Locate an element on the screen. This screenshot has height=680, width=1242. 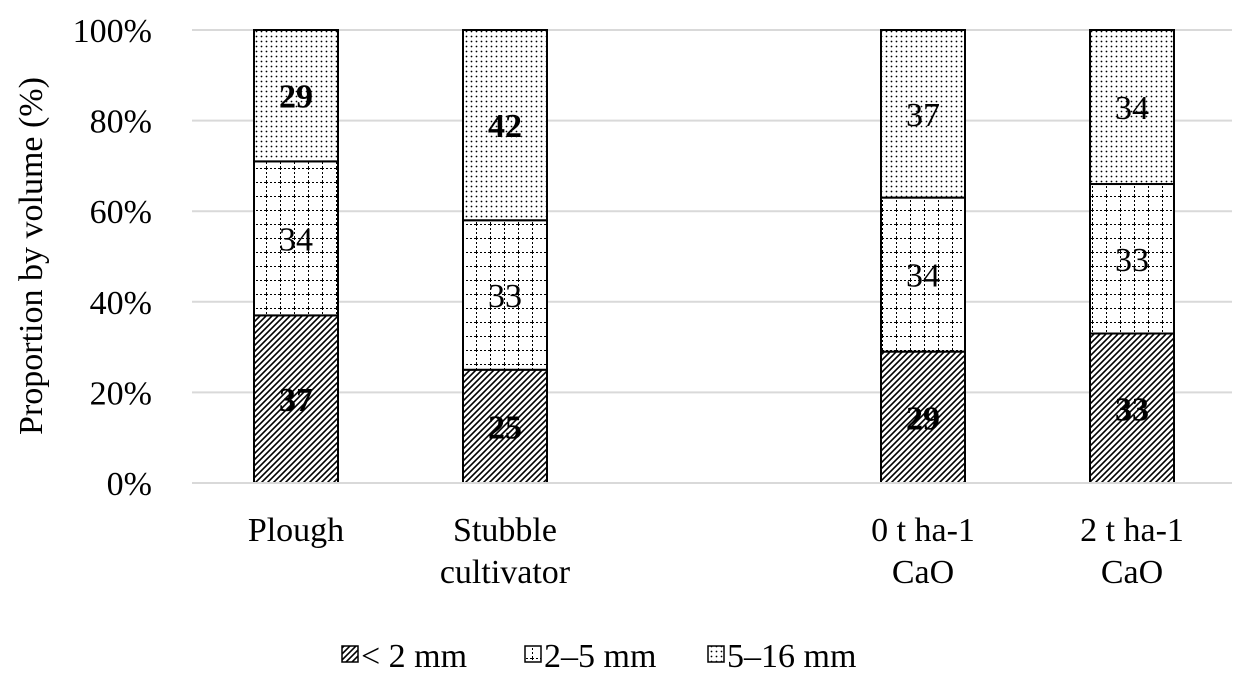
y-tick-label: 80% is located at coordinates (121, 122).